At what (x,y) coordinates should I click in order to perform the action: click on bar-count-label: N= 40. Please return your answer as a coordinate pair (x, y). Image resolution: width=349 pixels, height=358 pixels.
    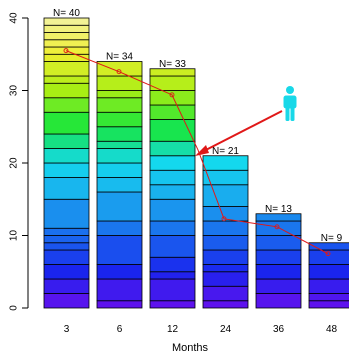
    Looking at the image, I should click on (66, 13).